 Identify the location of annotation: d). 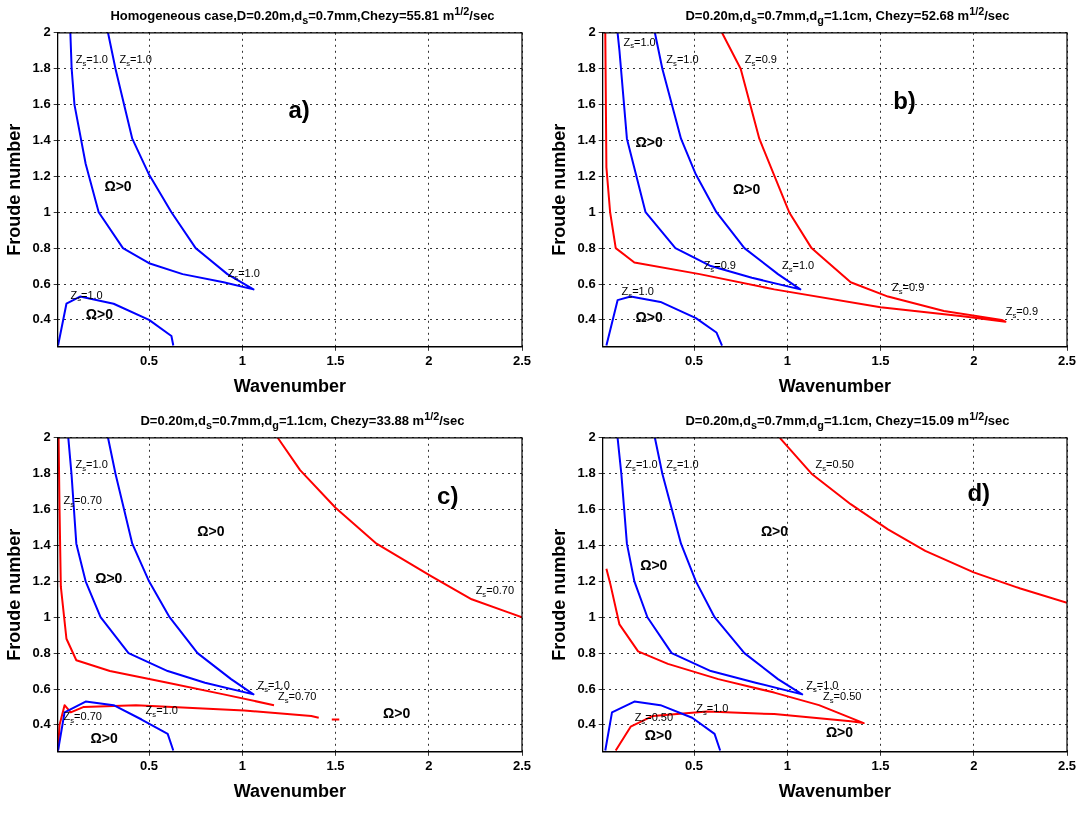
(979, 492).